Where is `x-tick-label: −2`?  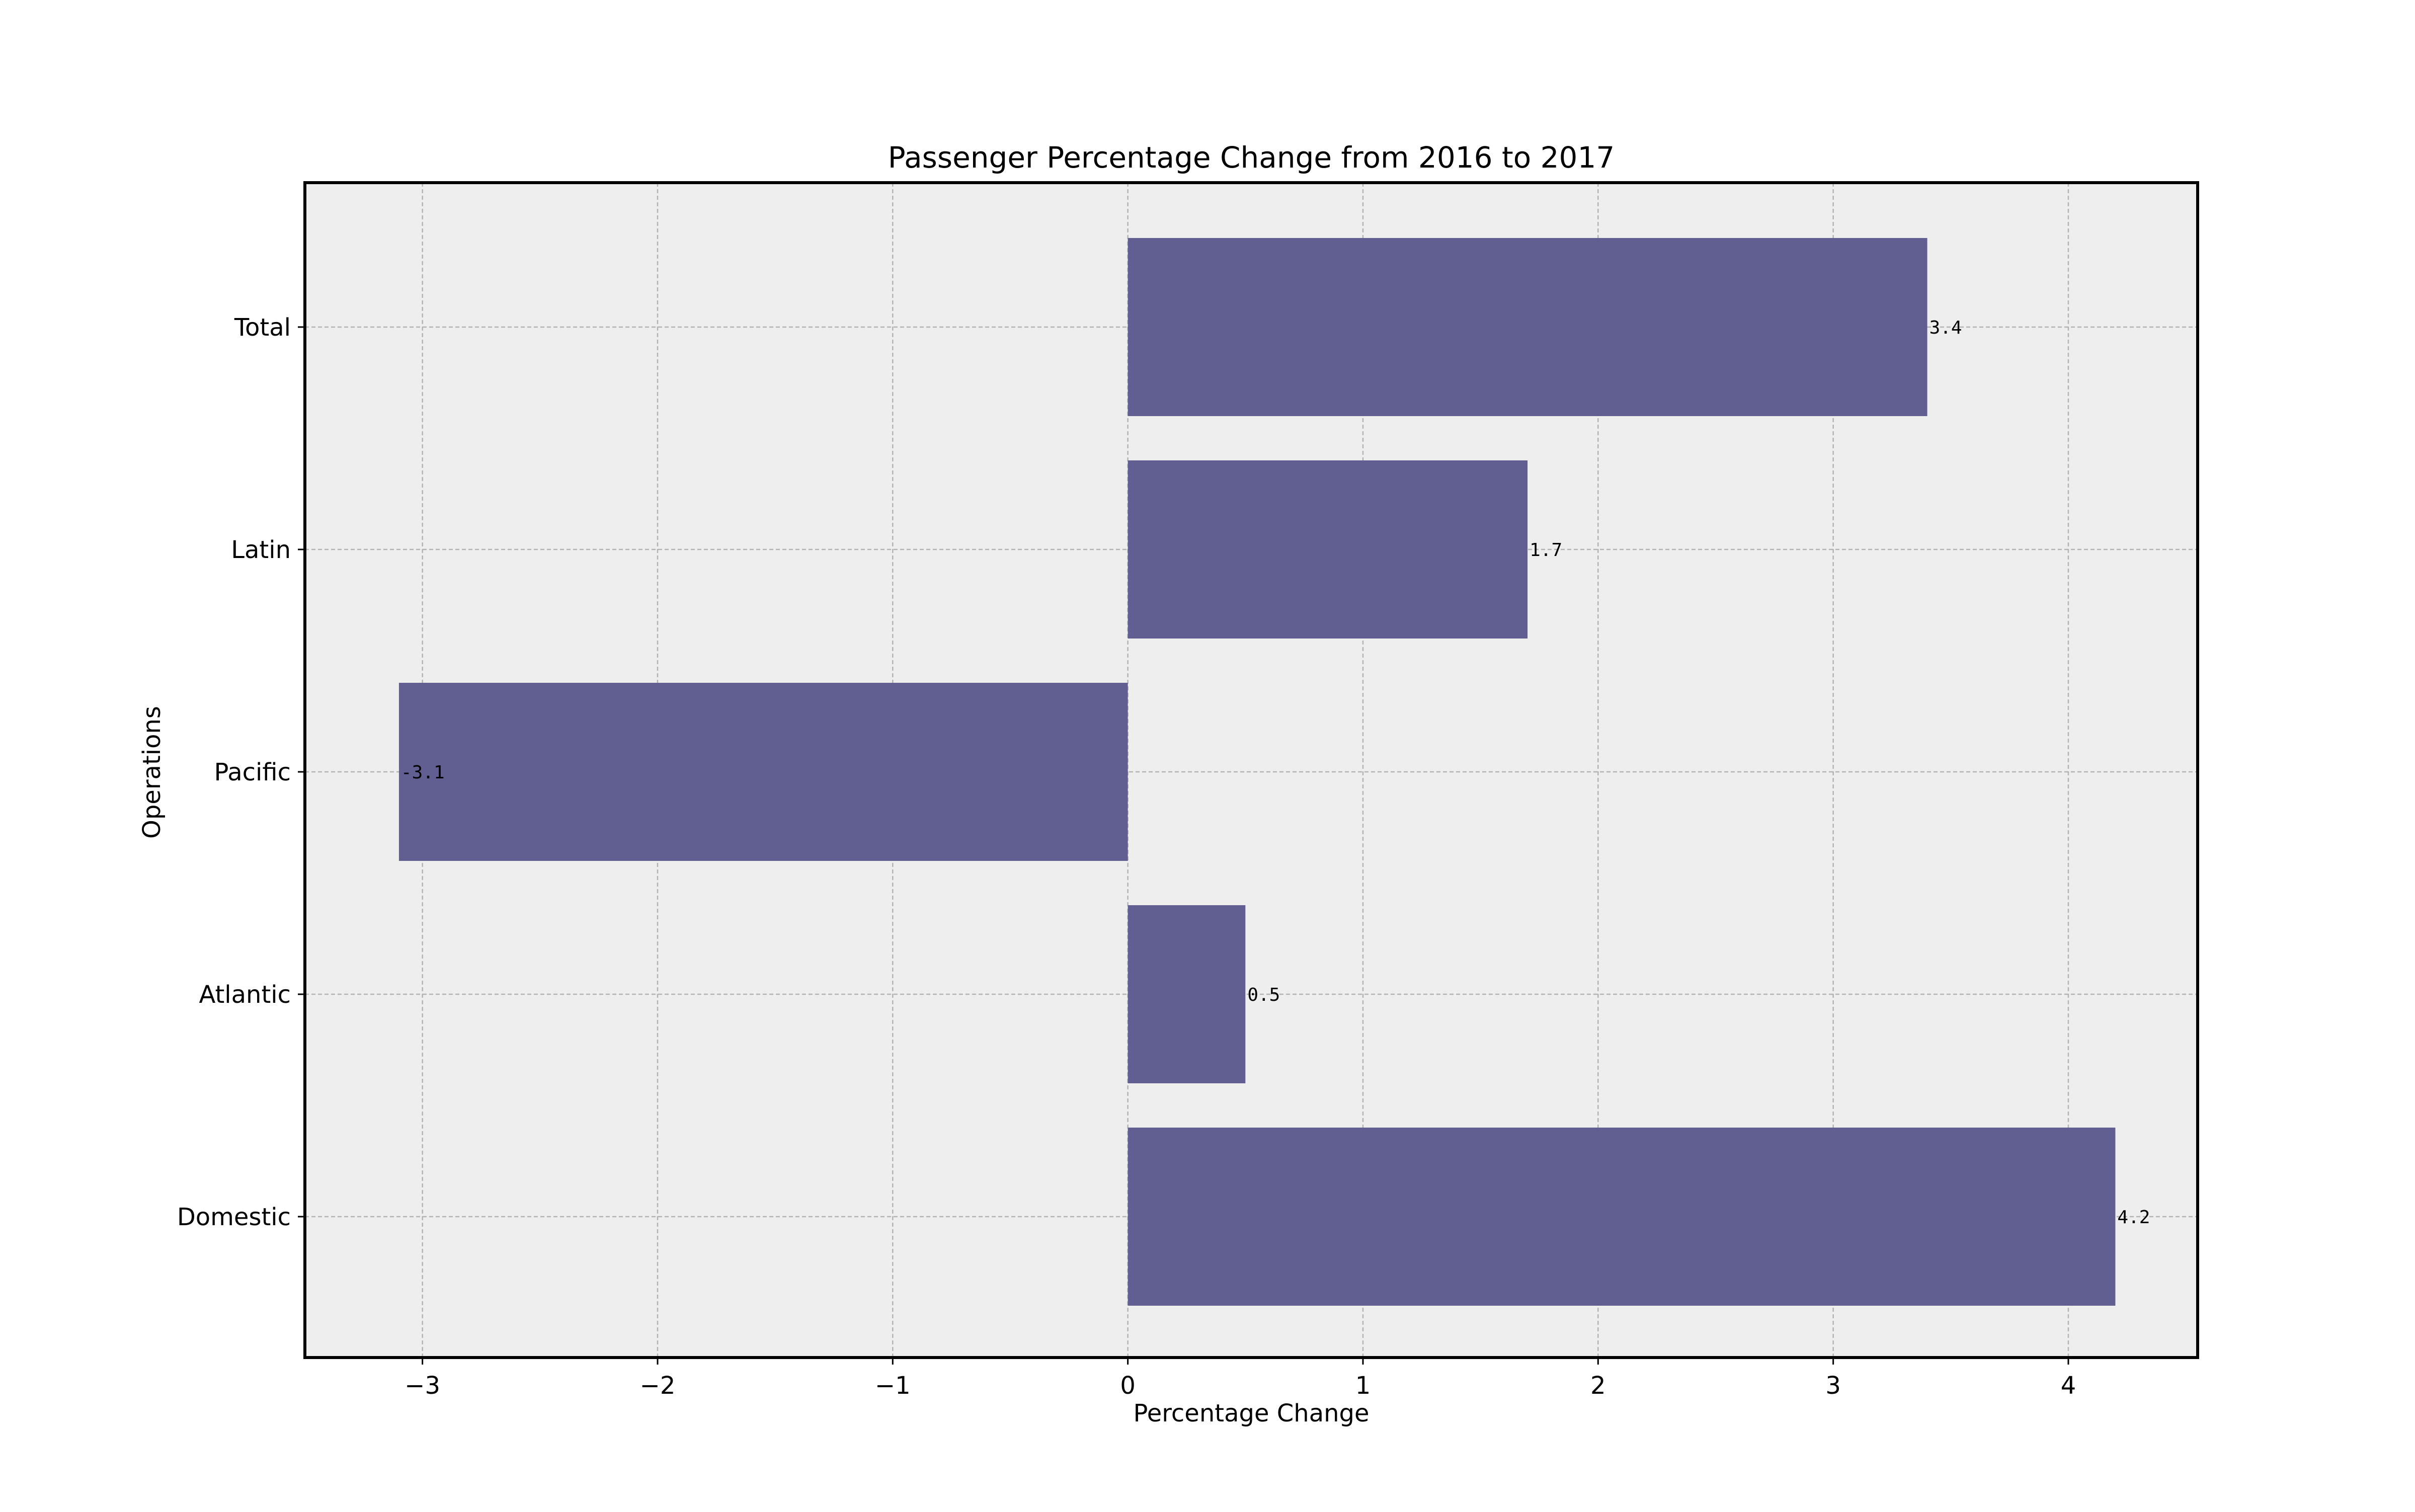
x-tick-label: −2 is located at coordinates (658, 1386).